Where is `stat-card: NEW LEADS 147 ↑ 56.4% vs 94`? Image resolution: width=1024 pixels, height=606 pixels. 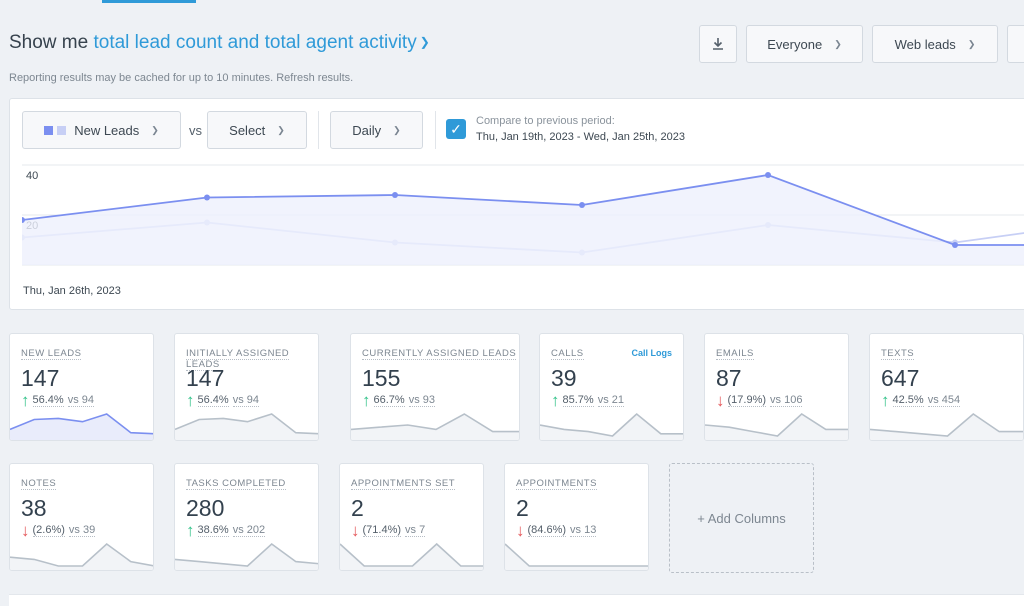
stat-card: NEW LEADS 147 ↑ 56.4% vs 94 is located at coordinates (81, 387).